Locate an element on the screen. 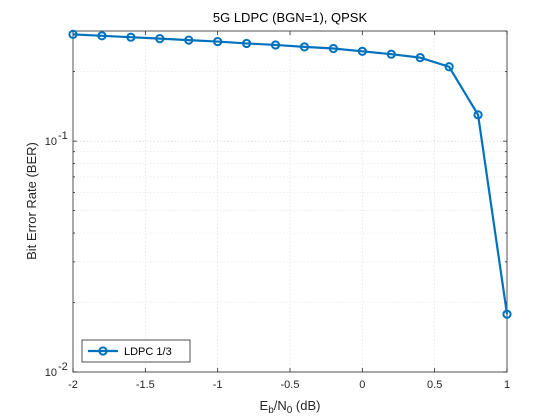 This screenshot has height=420, width=560. legend-label: LDPC 1/3 is located at coordinates (148, 352).